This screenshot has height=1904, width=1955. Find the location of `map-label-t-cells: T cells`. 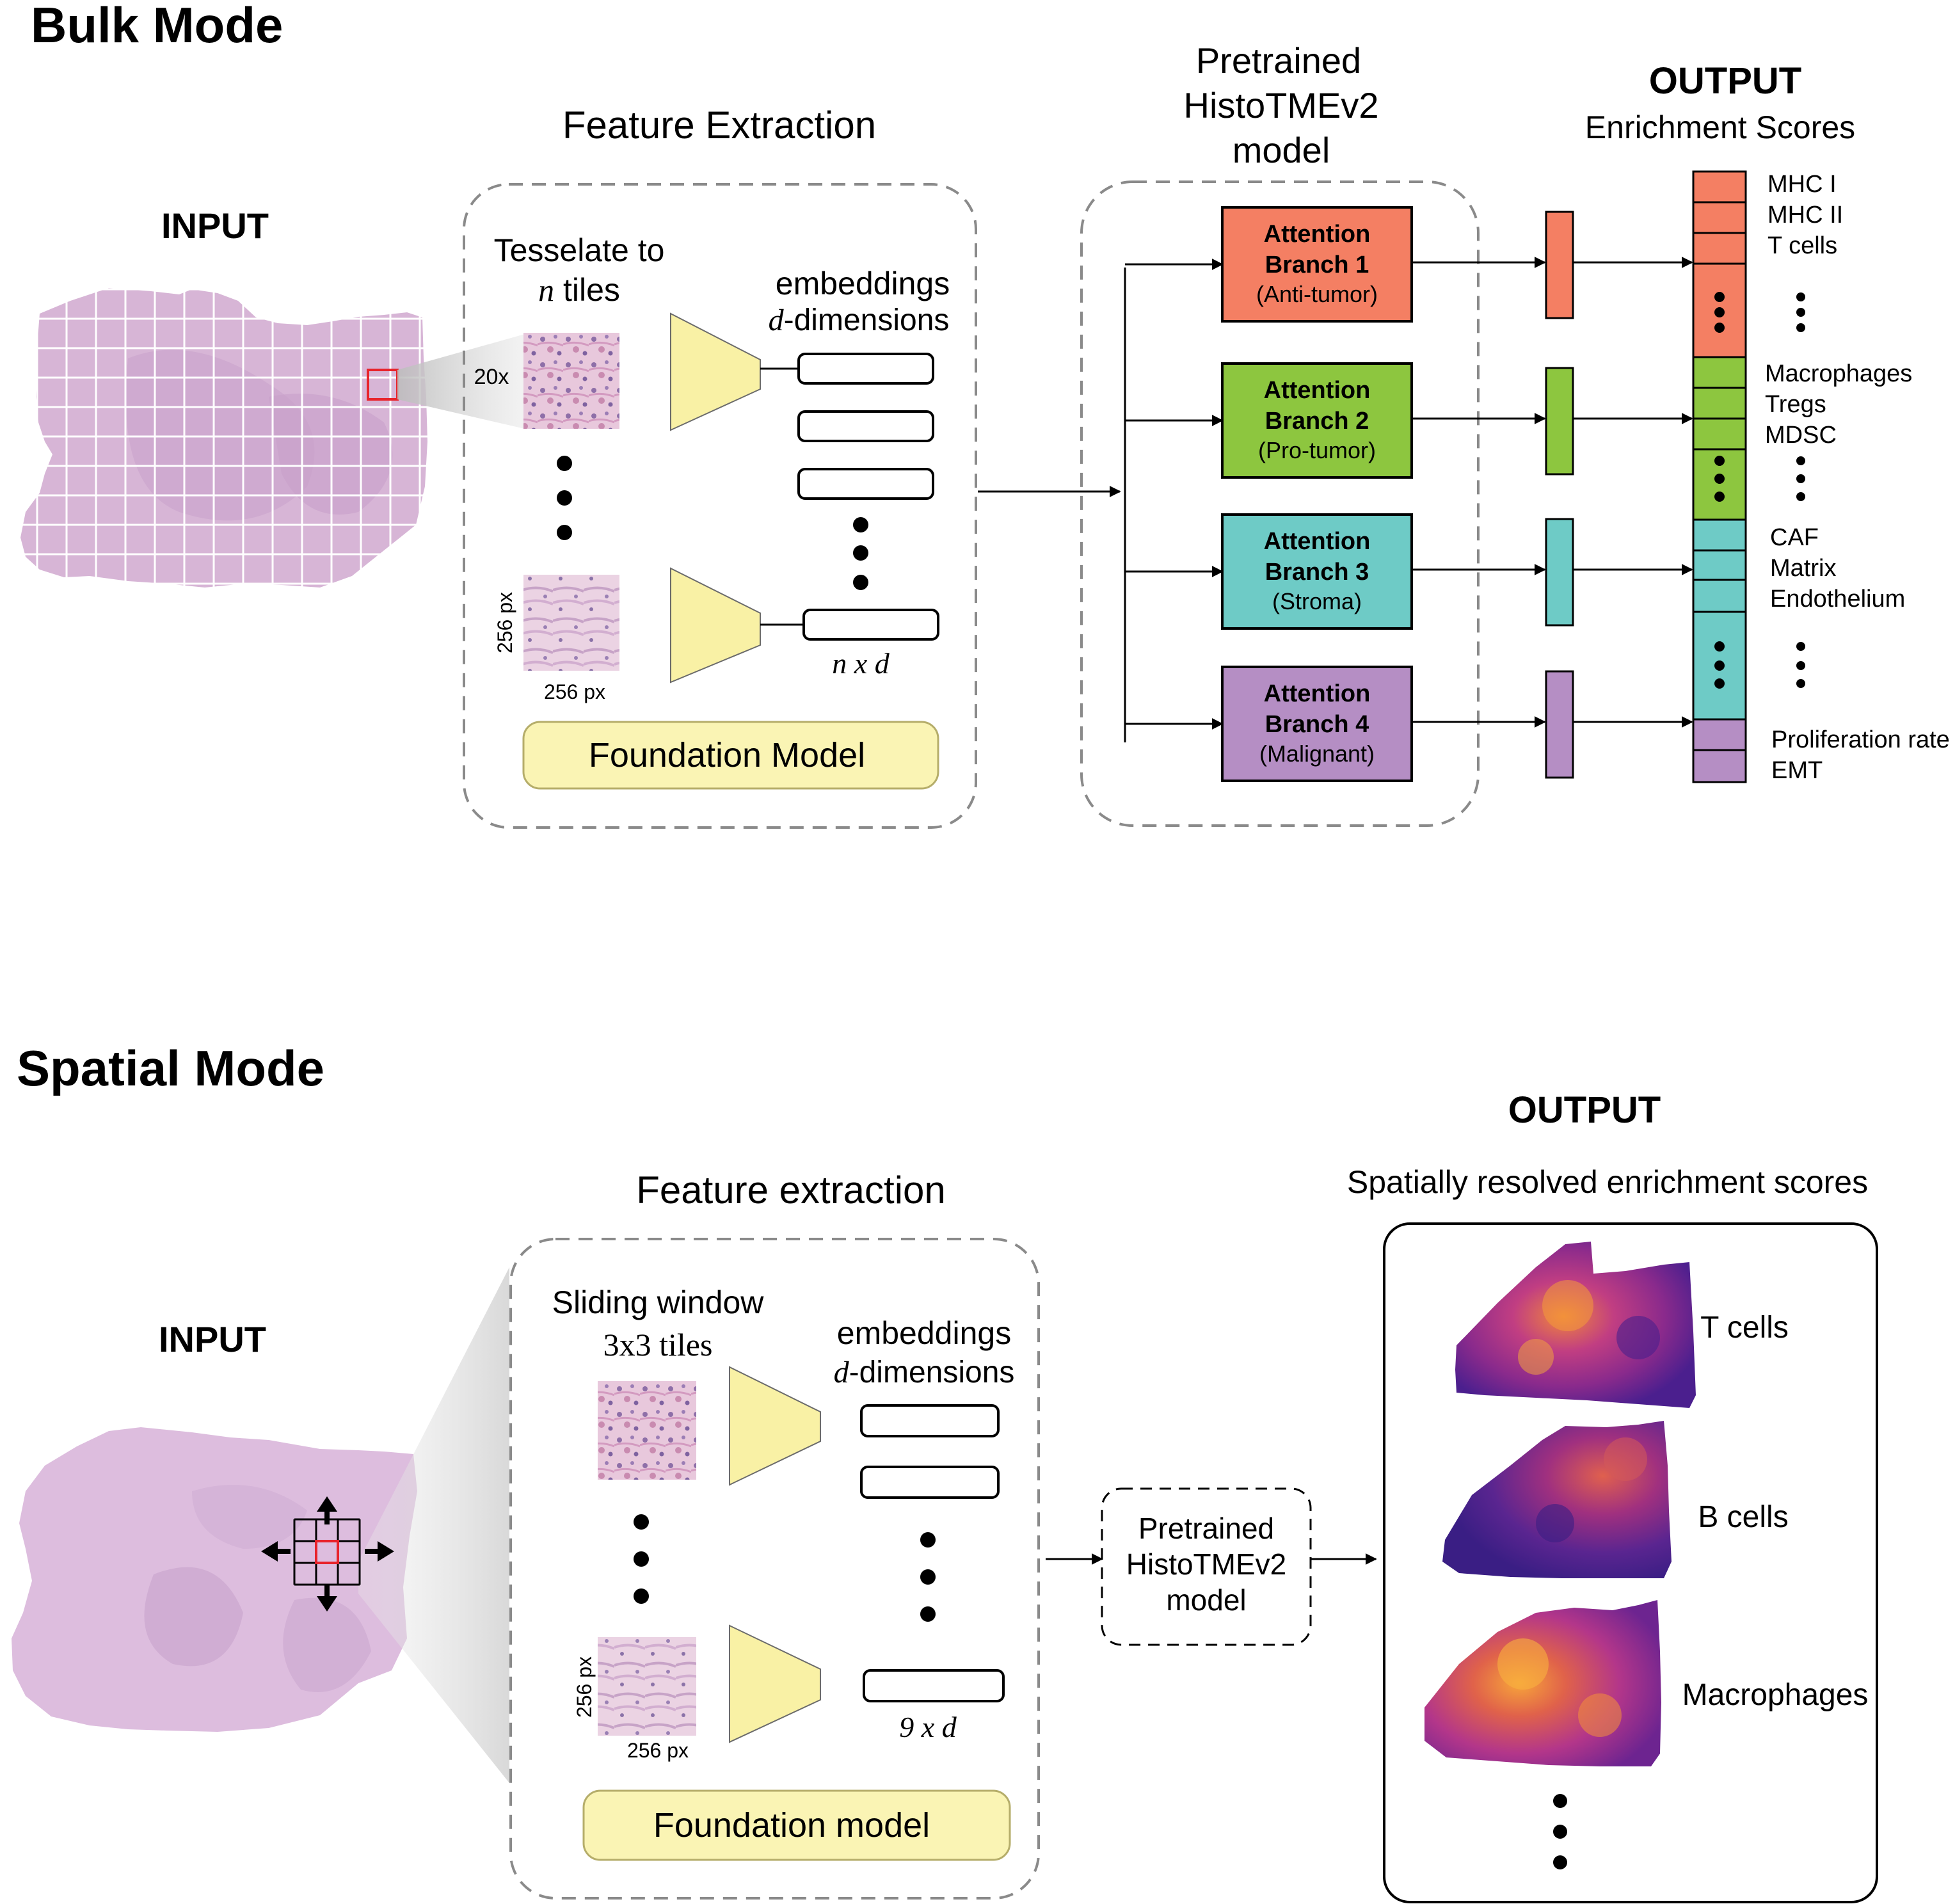

map-label-t-cells: T cells is located at coordinates (1744, 1328).